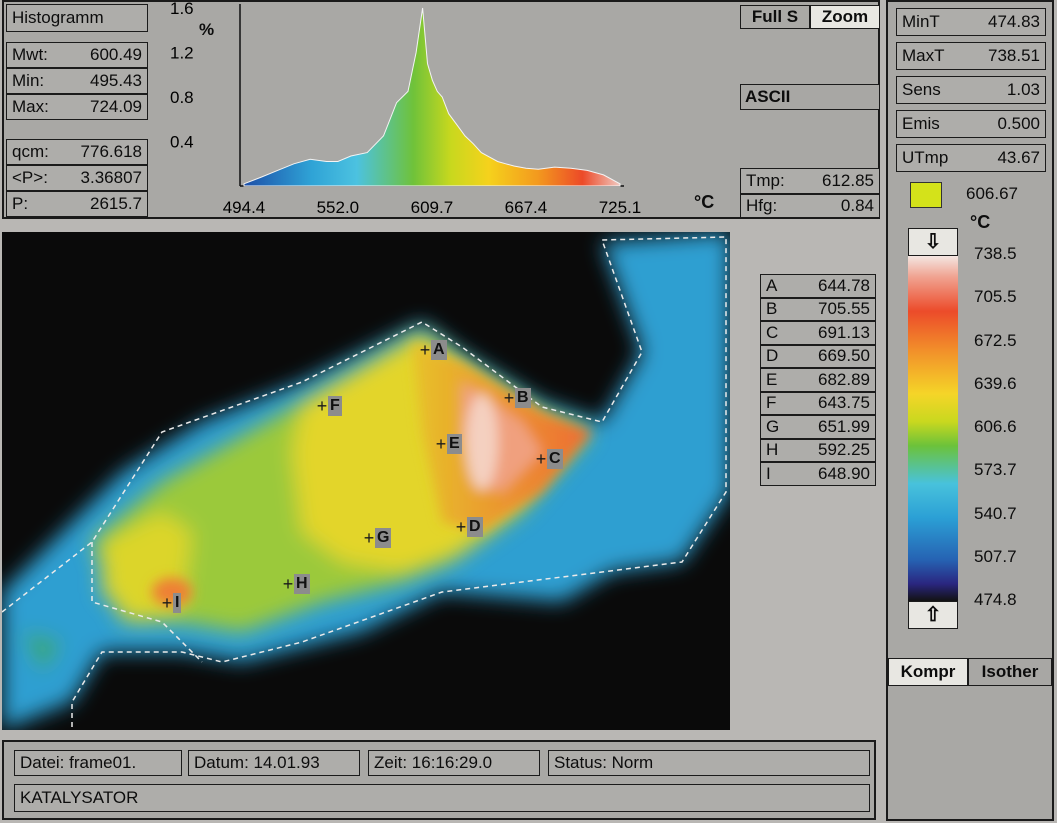 This screenshot has height=823, width=1057. Describe the element at coordinates (77, 18) in the screenshot. I see `histogram-title: Histogramm` at that location.